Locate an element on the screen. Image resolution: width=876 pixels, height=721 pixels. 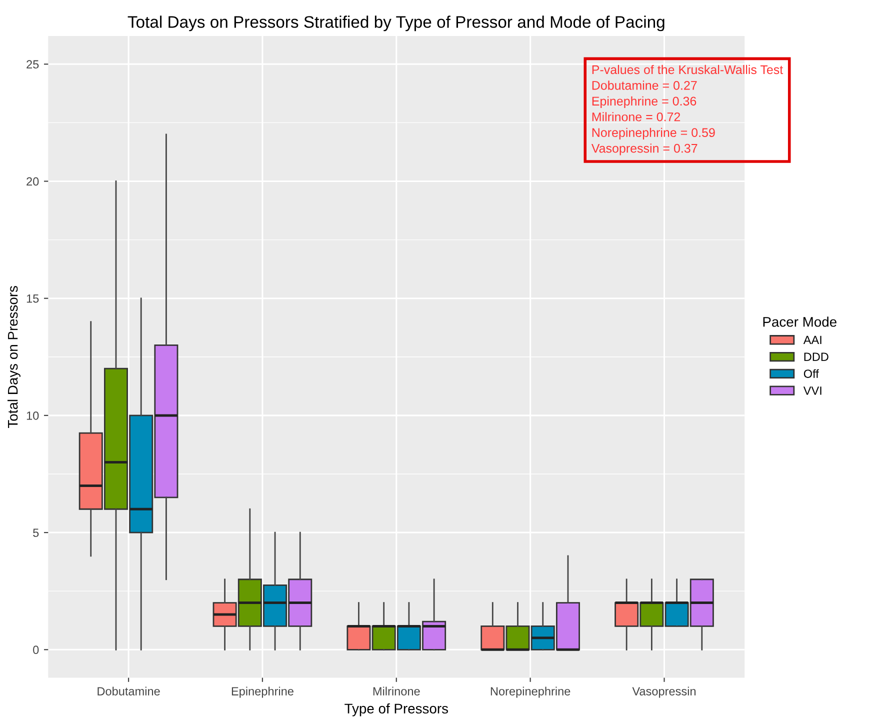
y-tick-label: 15 is located at coordinates (32, 298).